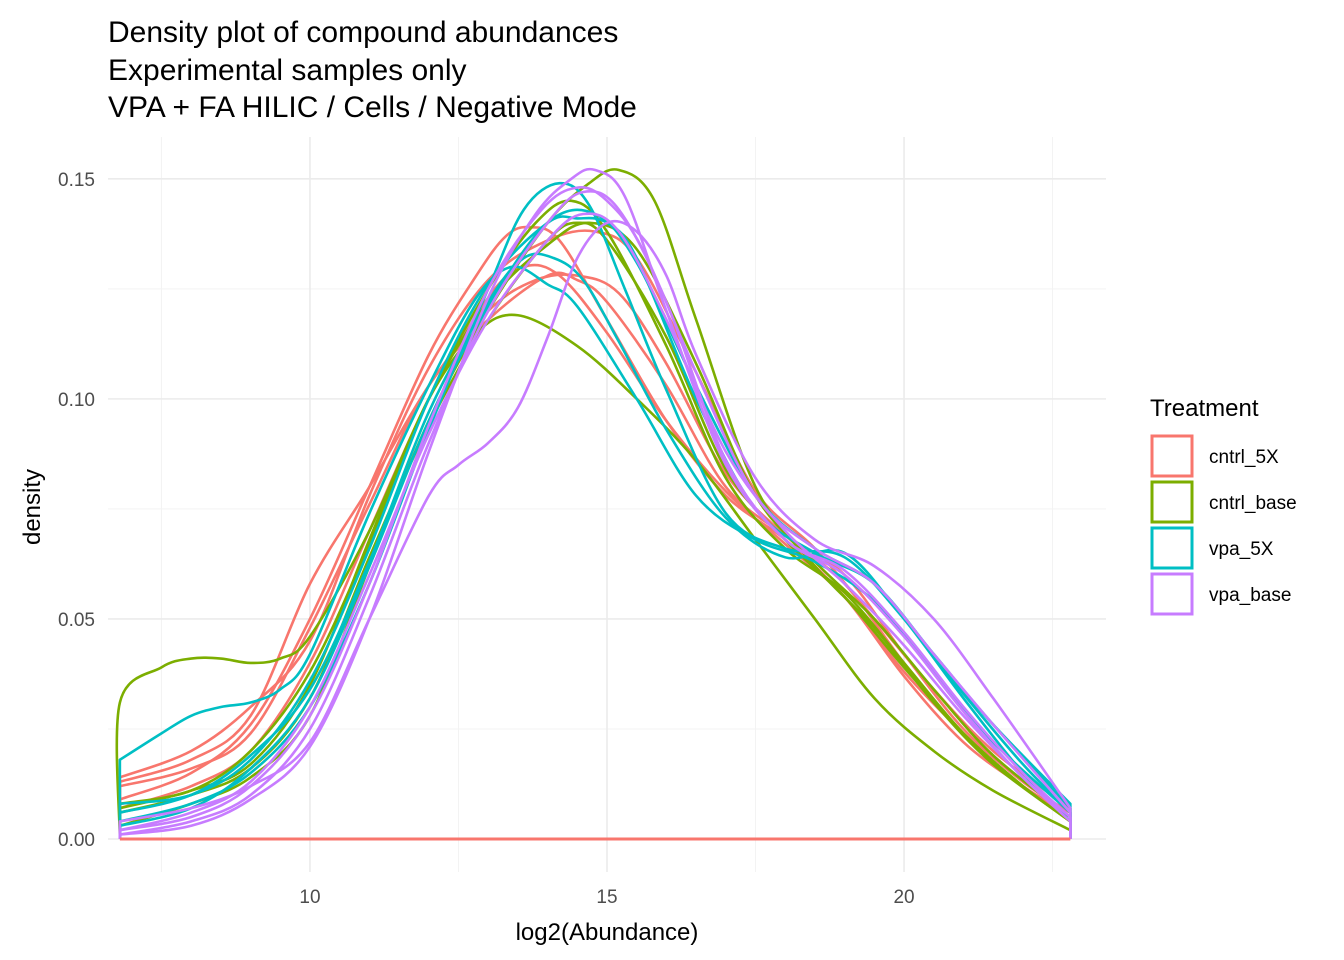 This screenshot has width=1344, height=960. Describe the element at coordinates (1244, 457) in the screenshot. I see `legend-label-cntrl_5X: cntrl_5X` at that location.